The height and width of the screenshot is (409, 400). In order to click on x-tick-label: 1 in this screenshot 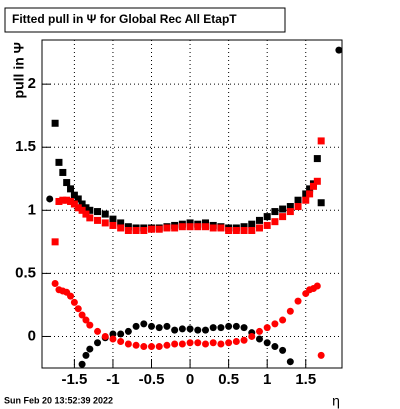, I will do `click(267, 379)`.